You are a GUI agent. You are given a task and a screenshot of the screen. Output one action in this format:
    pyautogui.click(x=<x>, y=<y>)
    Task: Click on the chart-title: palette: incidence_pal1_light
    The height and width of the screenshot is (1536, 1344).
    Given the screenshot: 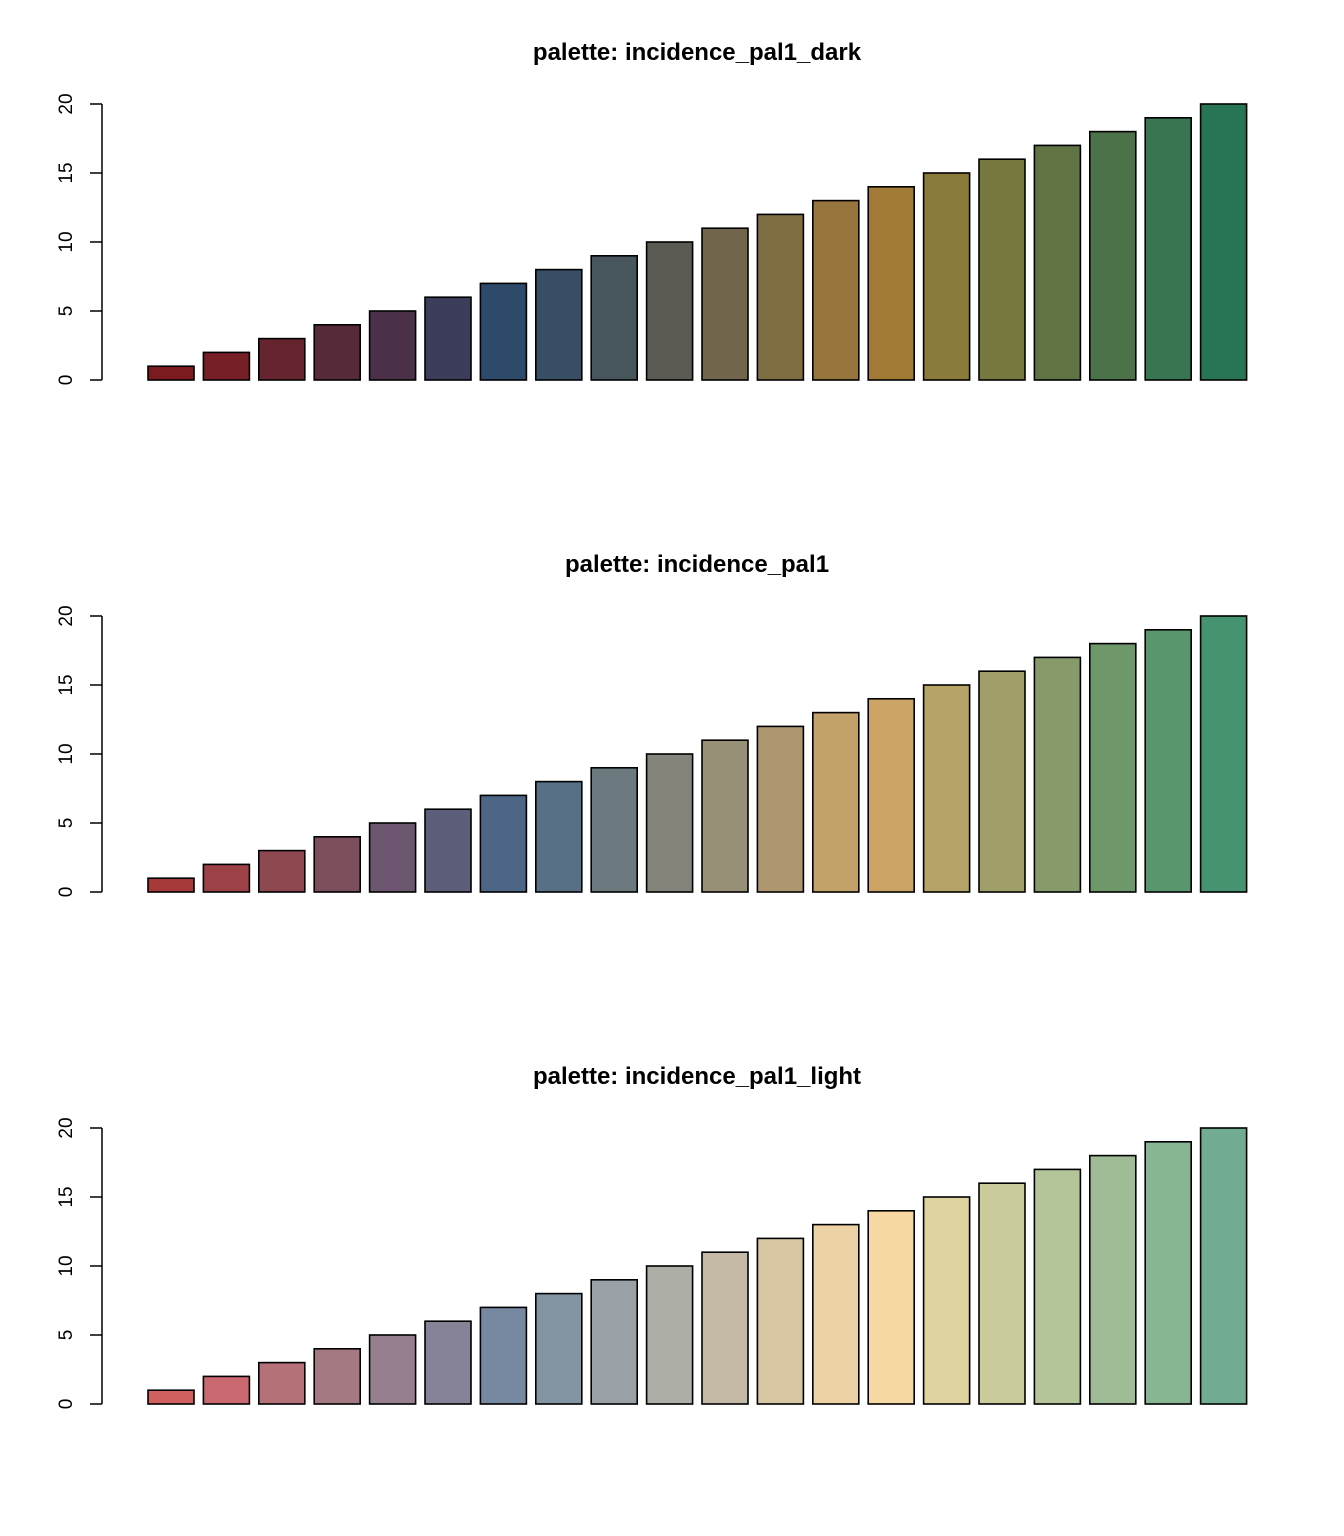 What is the action you would take?
    pyautogui.click(x=697, y=1076)
    